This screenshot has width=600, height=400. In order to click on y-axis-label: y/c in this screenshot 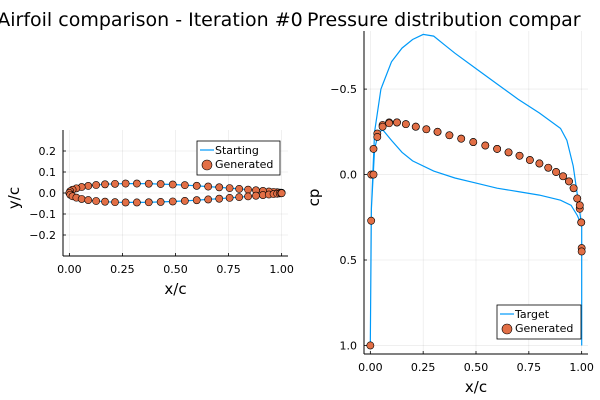, I will do `click(14, 198)`.